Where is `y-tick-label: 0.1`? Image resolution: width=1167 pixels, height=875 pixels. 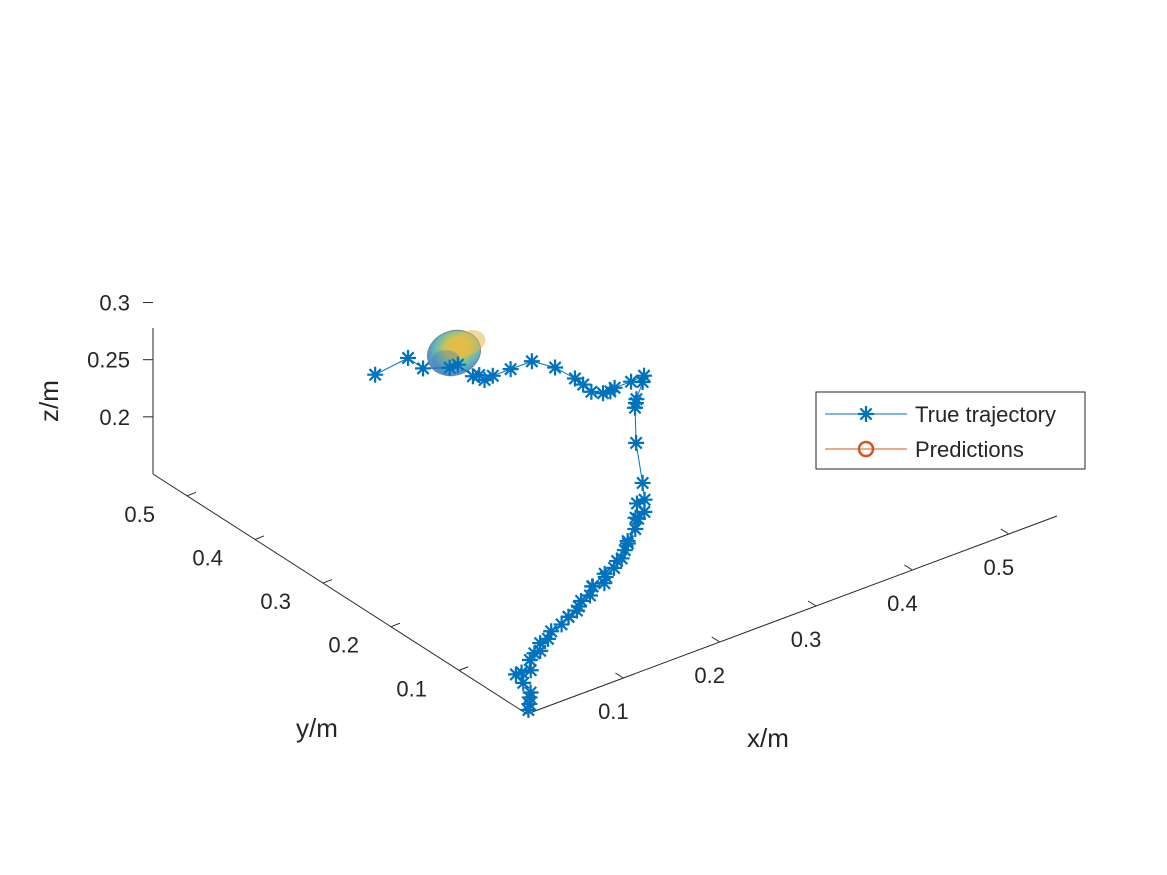
y-tick-label: 0.1 is located at coordinates (411, 688).